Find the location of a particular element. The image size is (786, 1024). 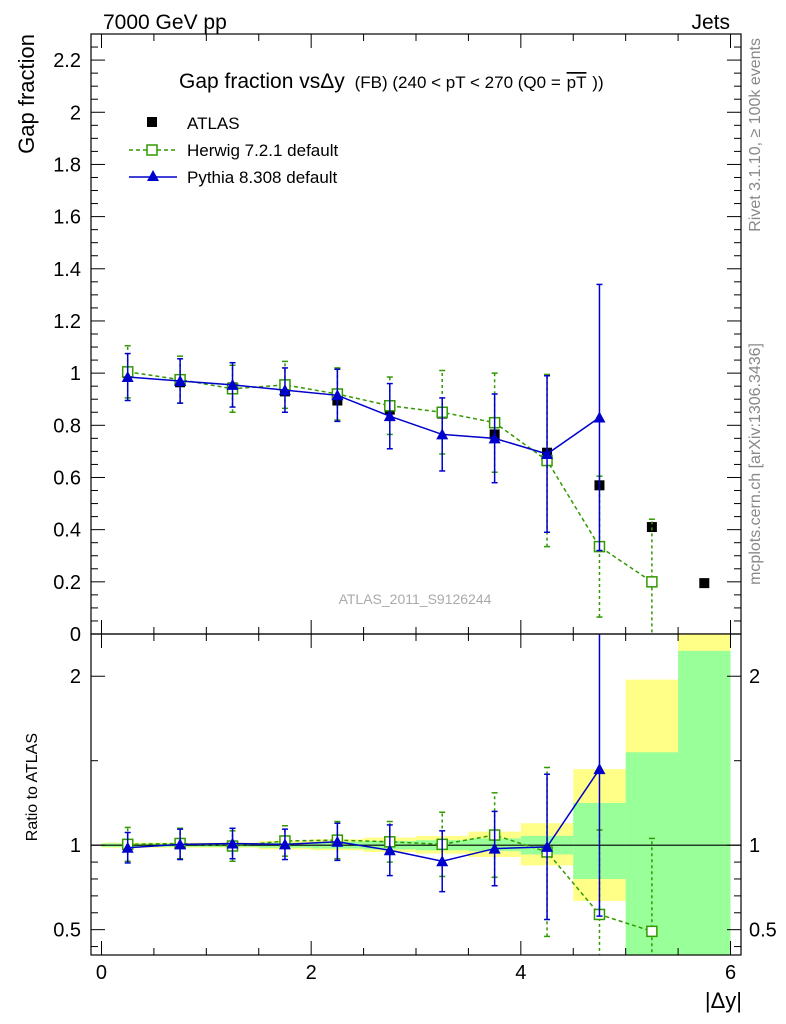

y-tick-label: 2.2 is located at coordinates (67, 61).